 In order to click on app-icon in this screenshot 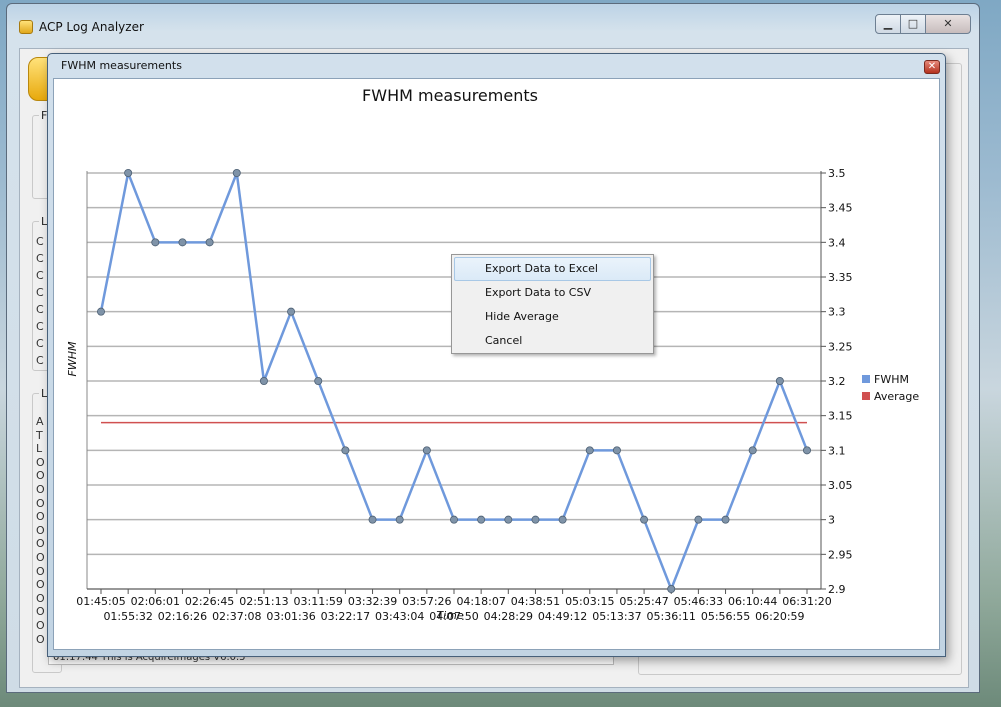, I will do `click(26, 27)`.